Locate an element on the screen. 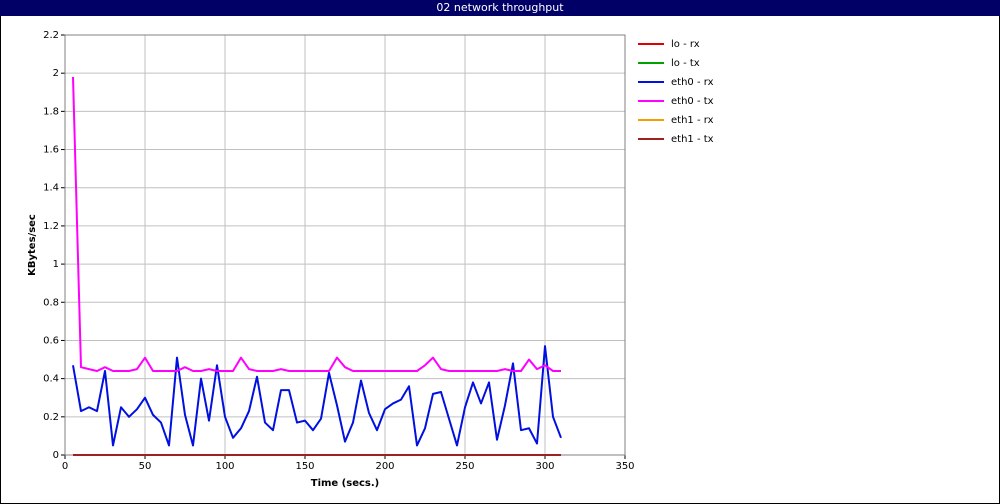  y-tick-label: 0 is located at coordinates (56, 455).